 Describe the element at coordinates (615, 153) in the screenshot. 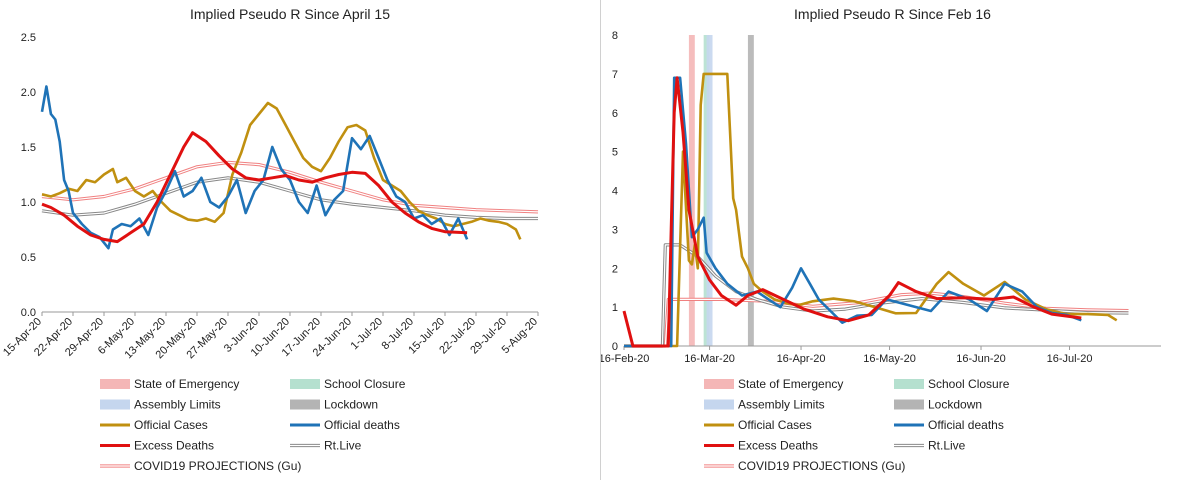

I see `y-tick-label: 5` at that location.